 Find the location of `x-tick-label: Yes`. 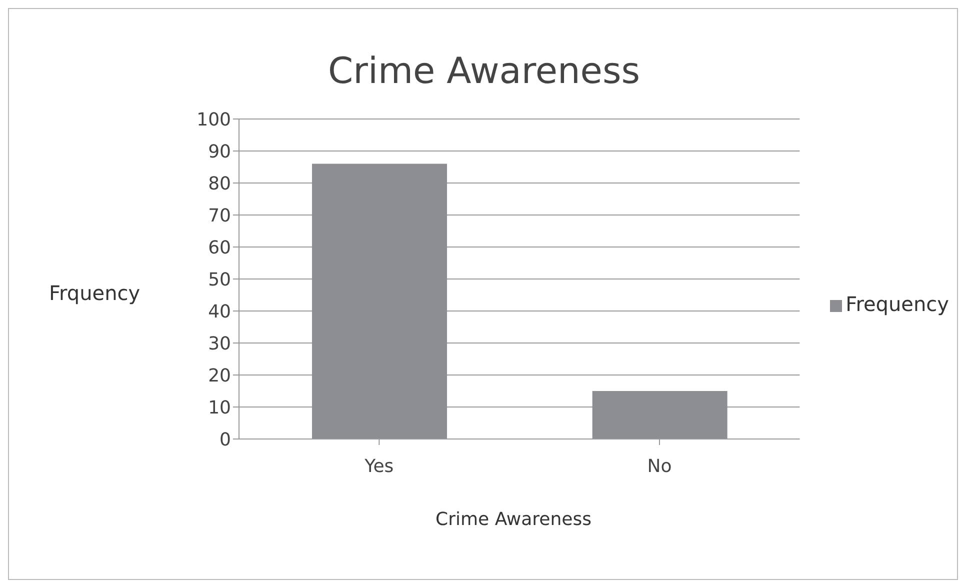

x-tick-label: Yes is located at coordinates (379, 466).